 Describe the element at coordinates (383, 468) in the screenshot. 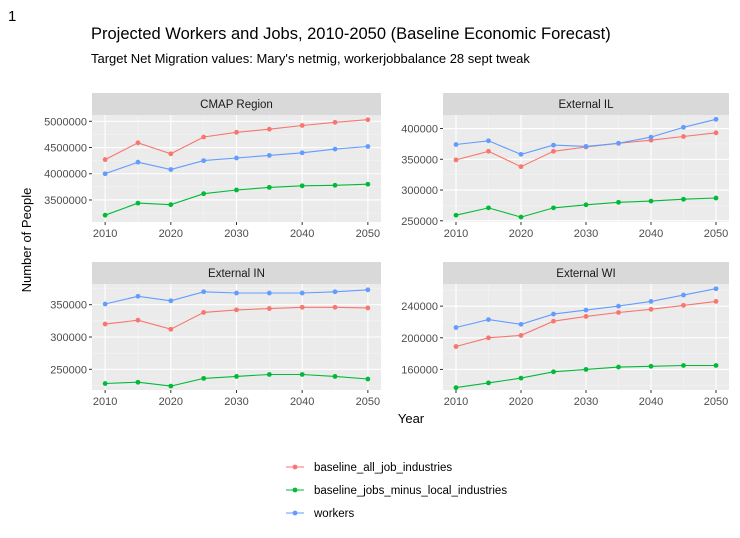

I see `legend-label-baseline-all-job-industries: baseline_all_job_industries` at that location.